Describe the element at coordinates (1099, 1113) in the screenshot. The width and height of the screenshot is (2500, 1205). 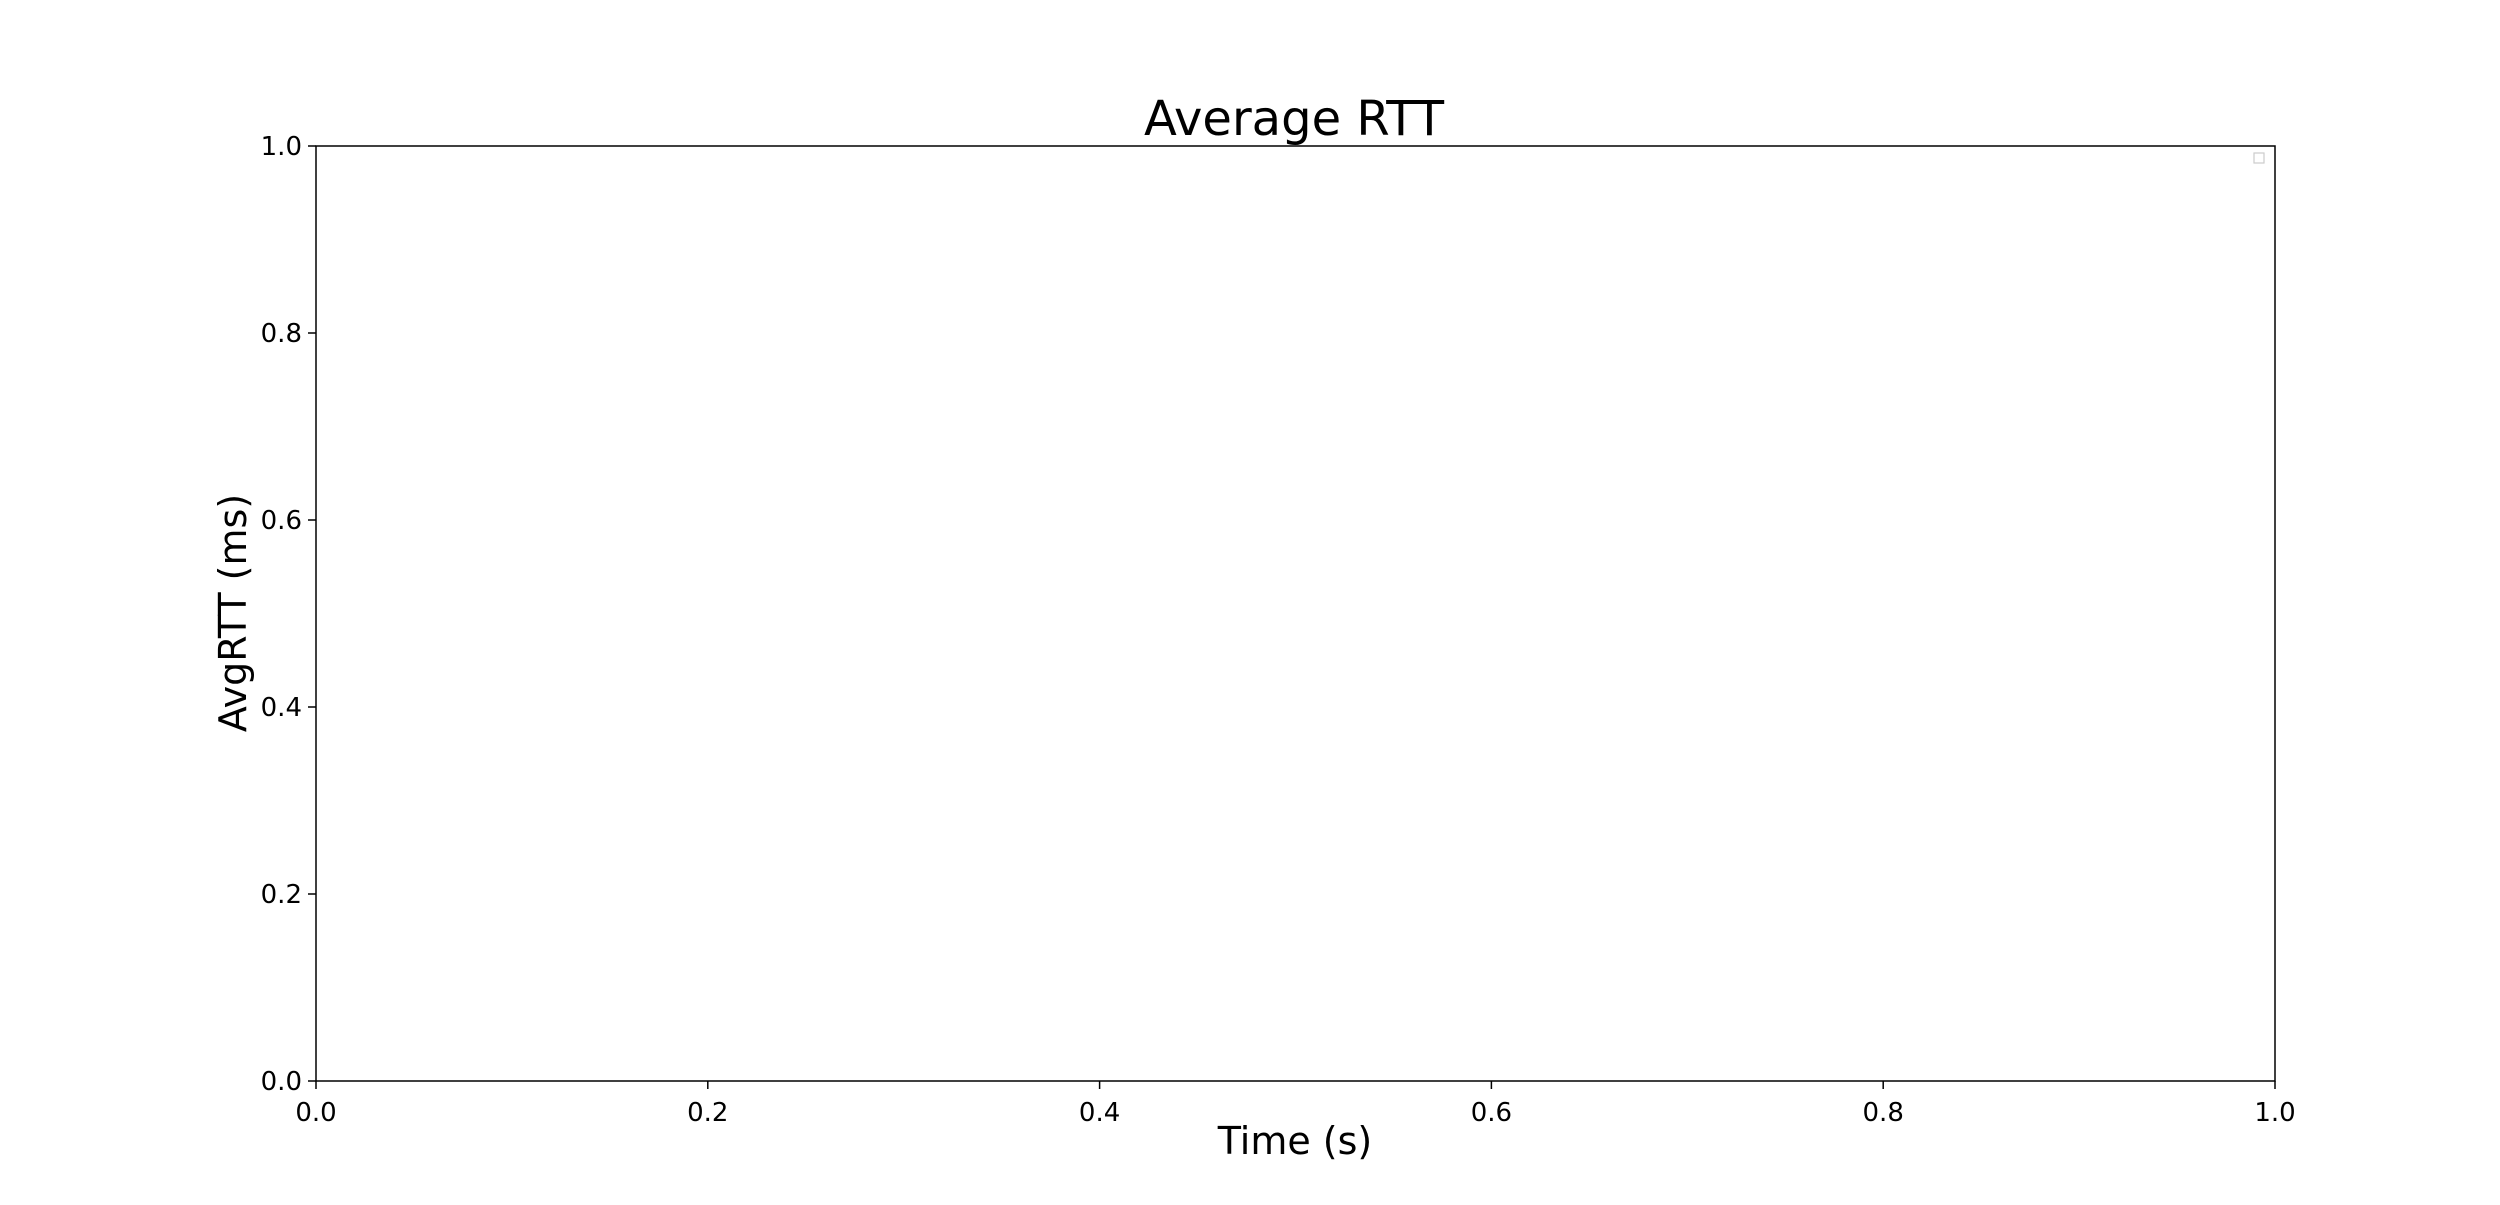
I see `x-tick-label: 0.4` at that location.